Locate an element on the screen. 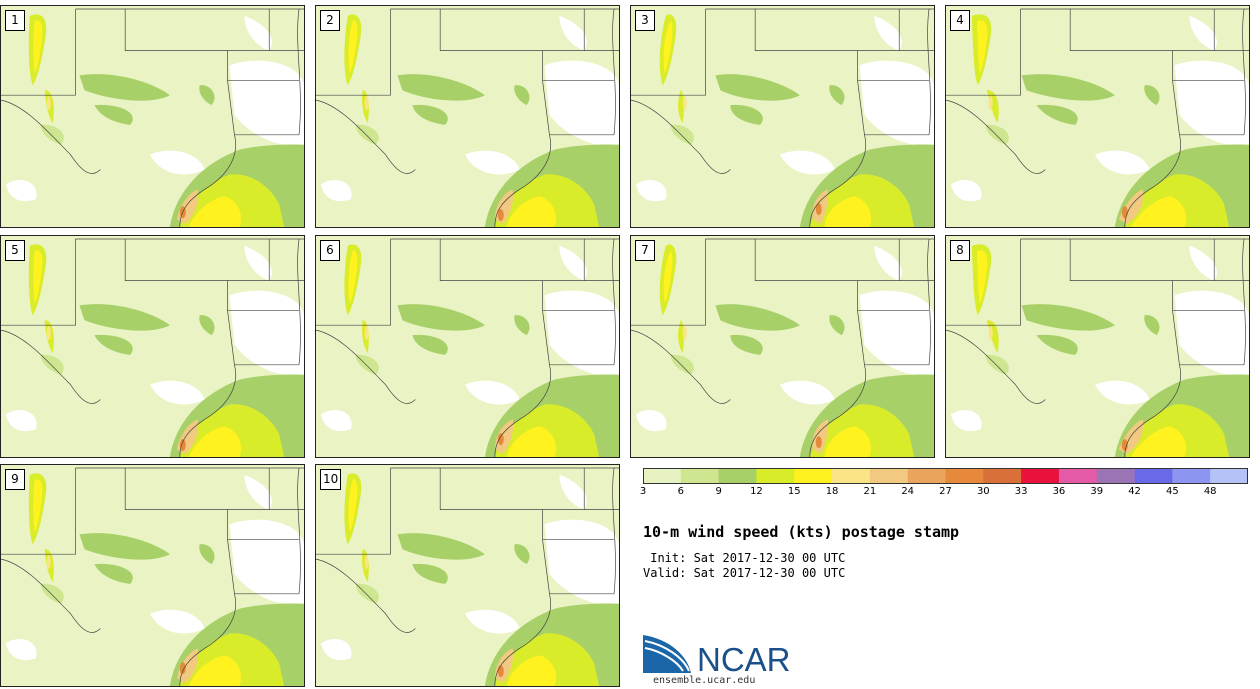 The height and width of the screenshot is (689, 1260). member-number-label: 2 is located at coordinates (330, 20).